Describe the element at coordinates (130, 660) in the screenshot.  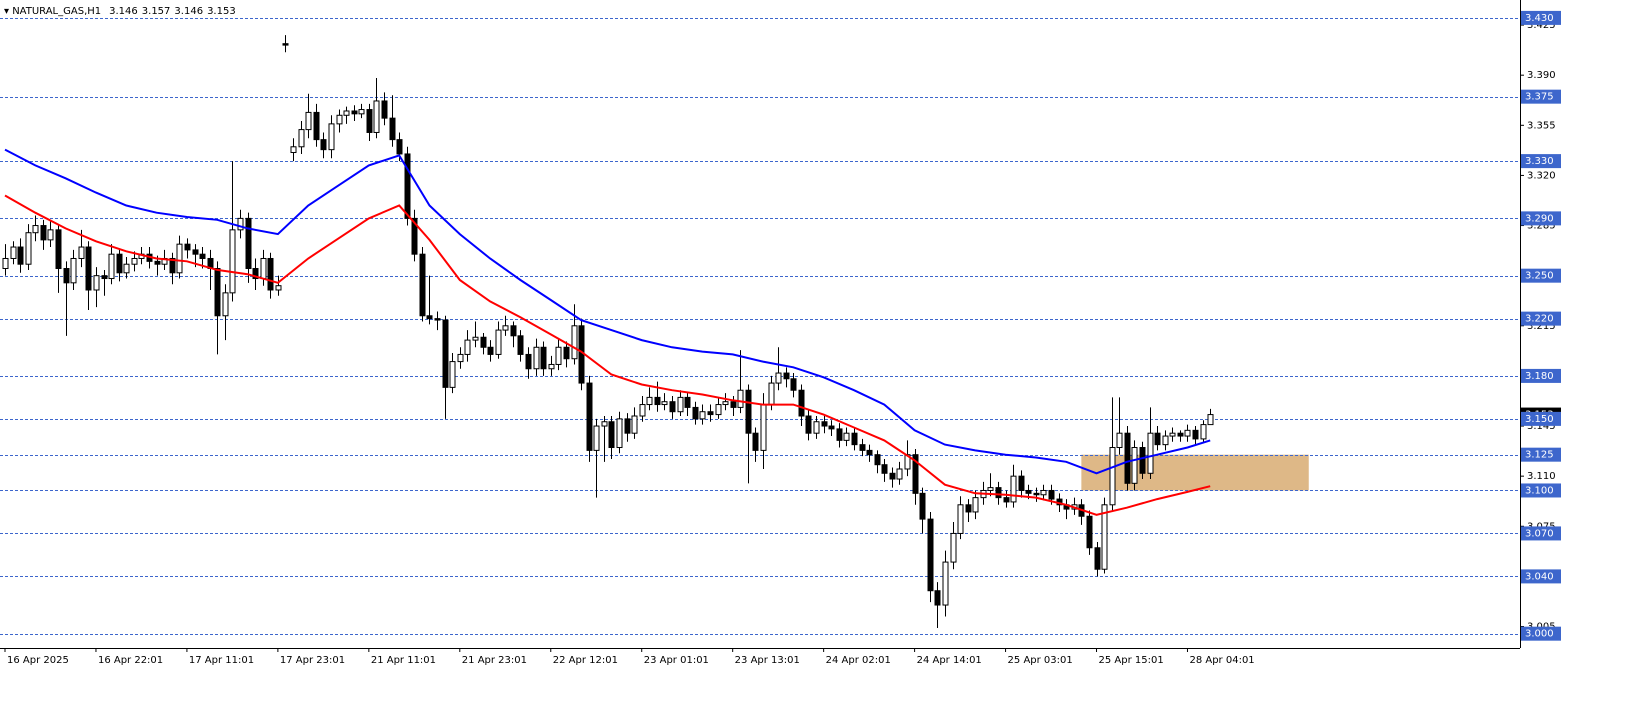
I see `x-tick-label: 16 Apr 22:01` at that location.